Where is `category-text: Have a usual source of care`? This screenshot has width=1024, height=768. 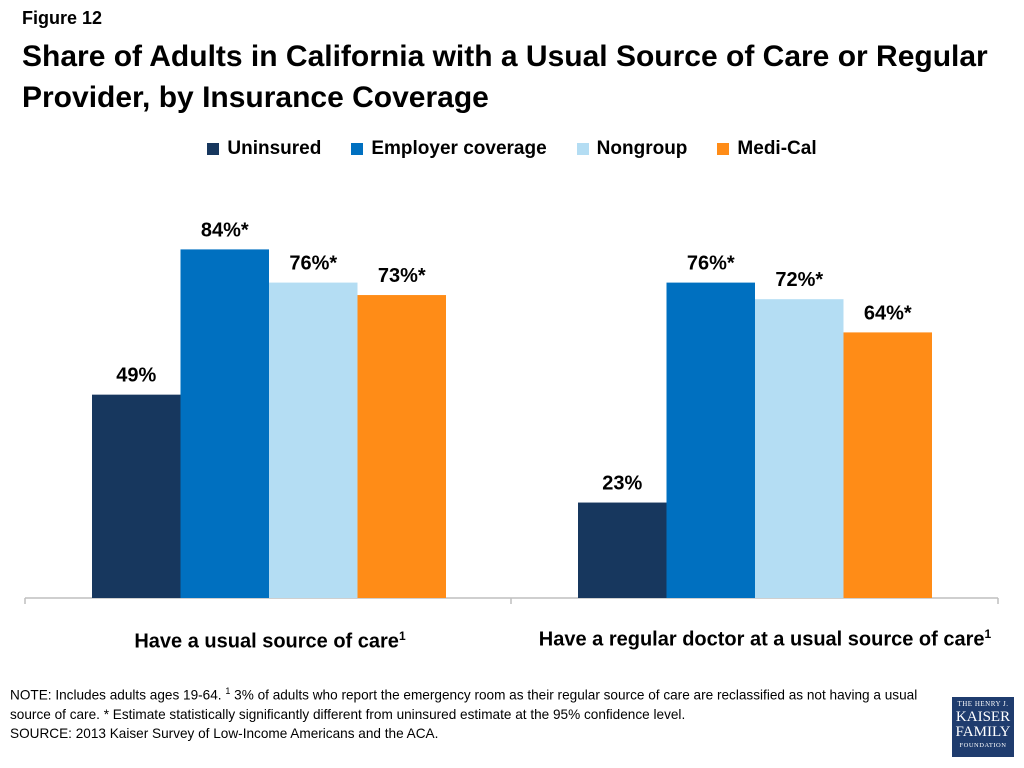
category-text: Have a usual source of care is located at coordinates (266, 641).